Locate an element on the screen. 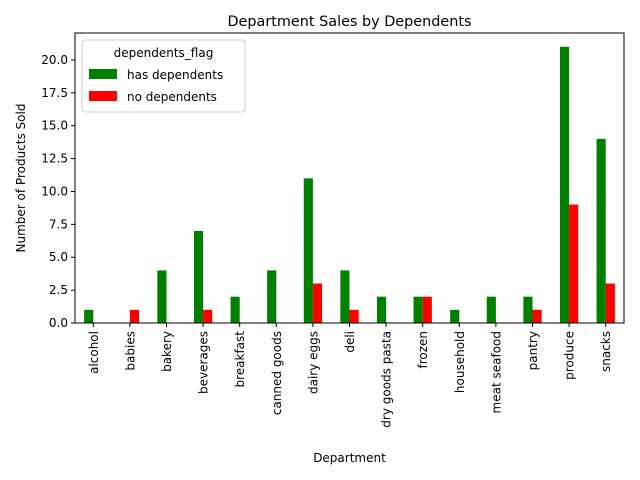  y-tick-label: 15.0 is located at coordinates (54, 126).